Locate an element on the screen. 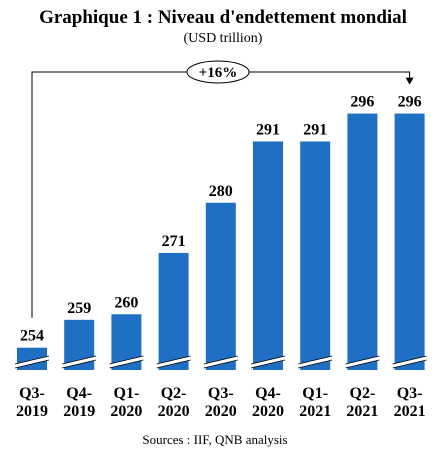  x-tick-label-7: Q2-2021 is located at coordinates (362, 402).